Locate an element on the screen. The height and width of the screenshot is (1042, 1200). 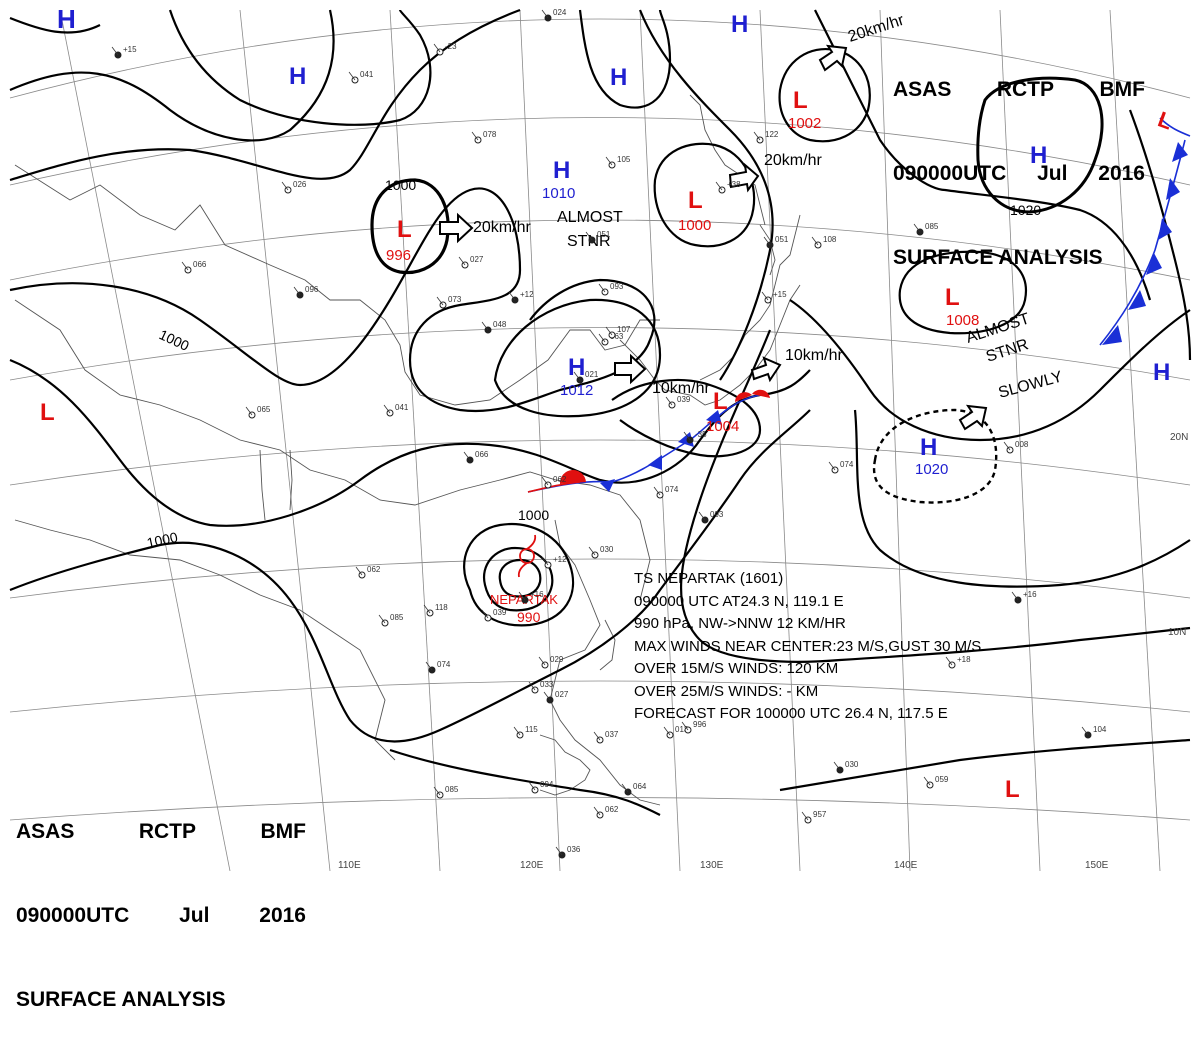
motion-label: 20km/hr is located at coordinates (793, 160).